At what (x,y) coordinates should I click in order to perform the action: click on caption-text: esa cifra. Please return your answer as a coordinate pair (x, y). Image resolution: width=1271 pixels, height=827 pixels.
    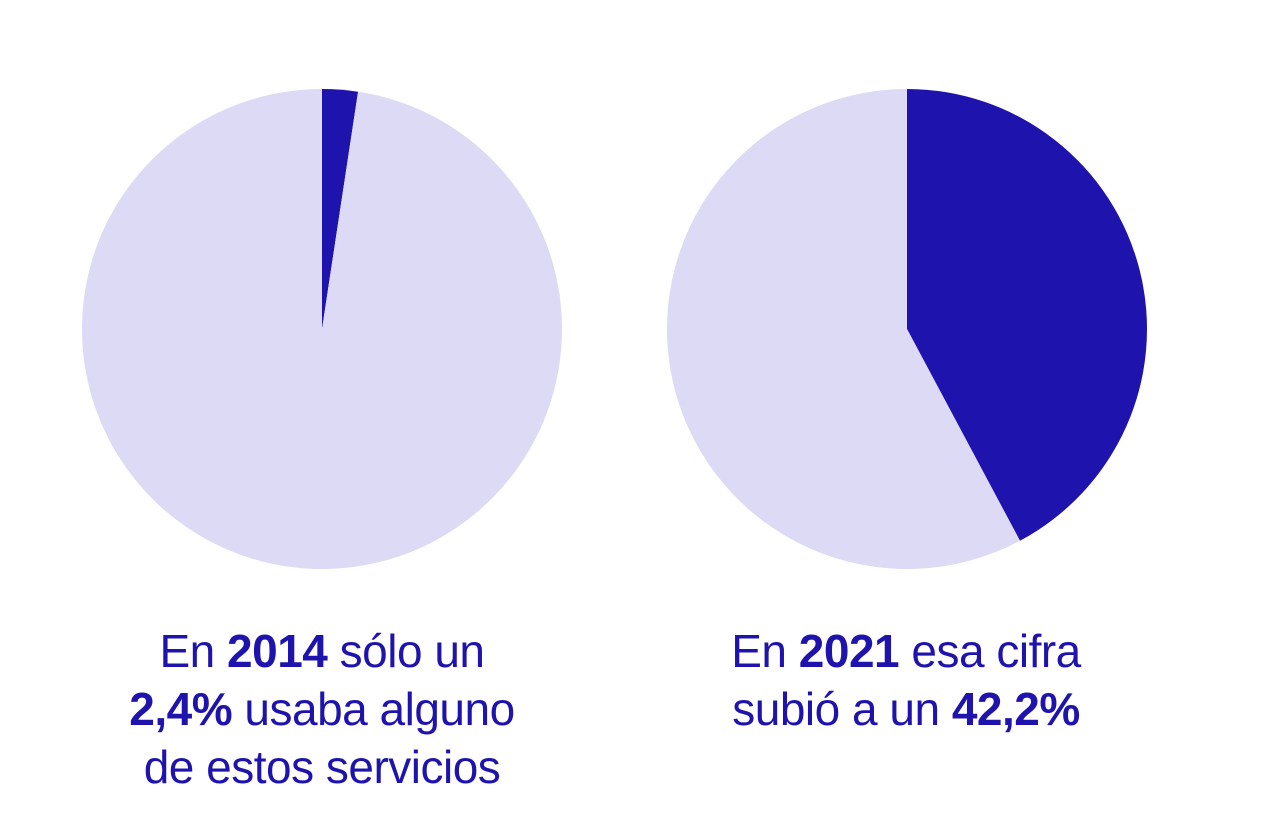
    Looking at the image, I should click on (990, 651).